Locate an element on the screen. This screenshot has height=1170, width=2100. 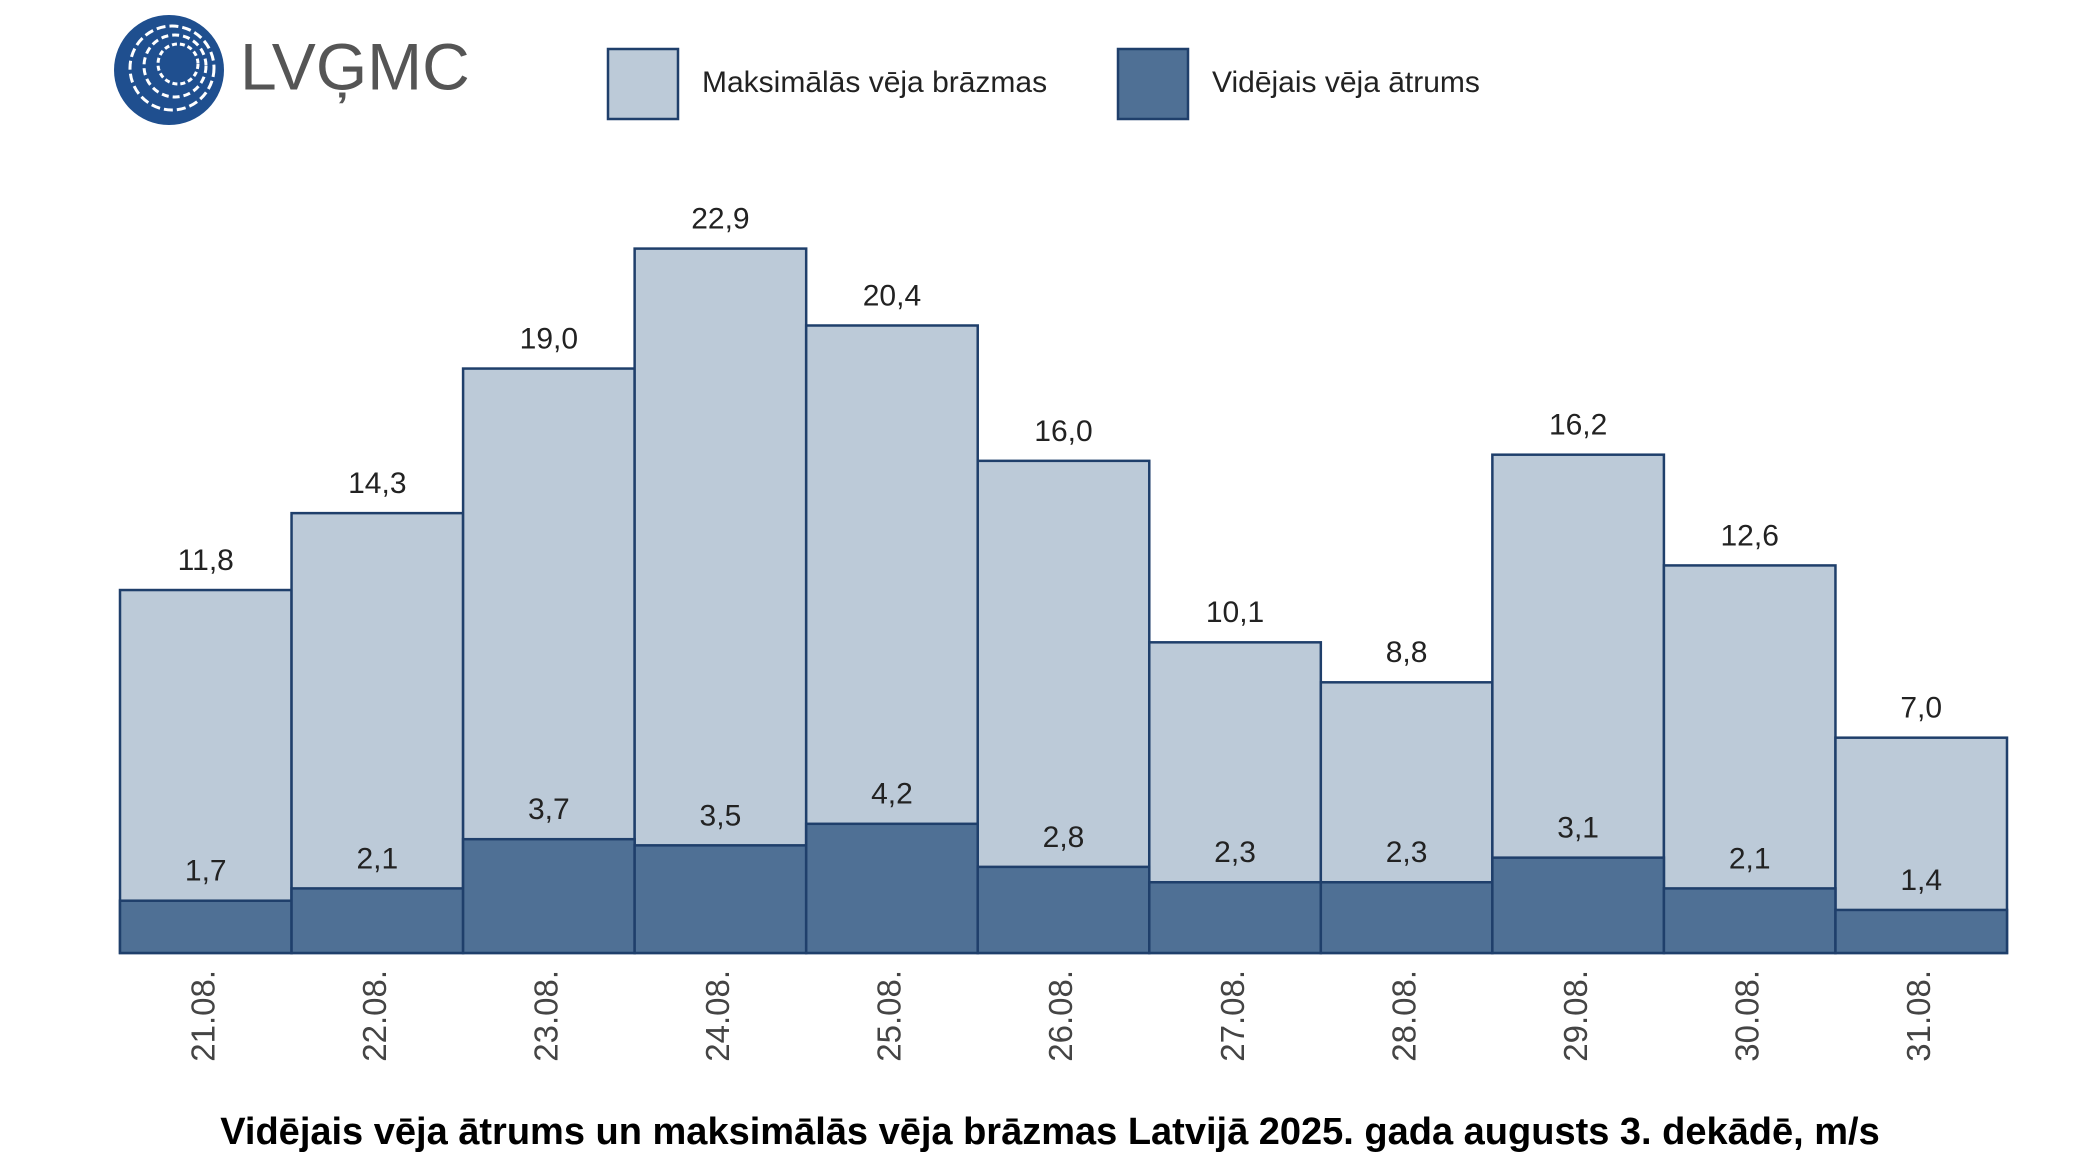
x-tick-label: 27.08. is located at coordinates (1232, 1016).